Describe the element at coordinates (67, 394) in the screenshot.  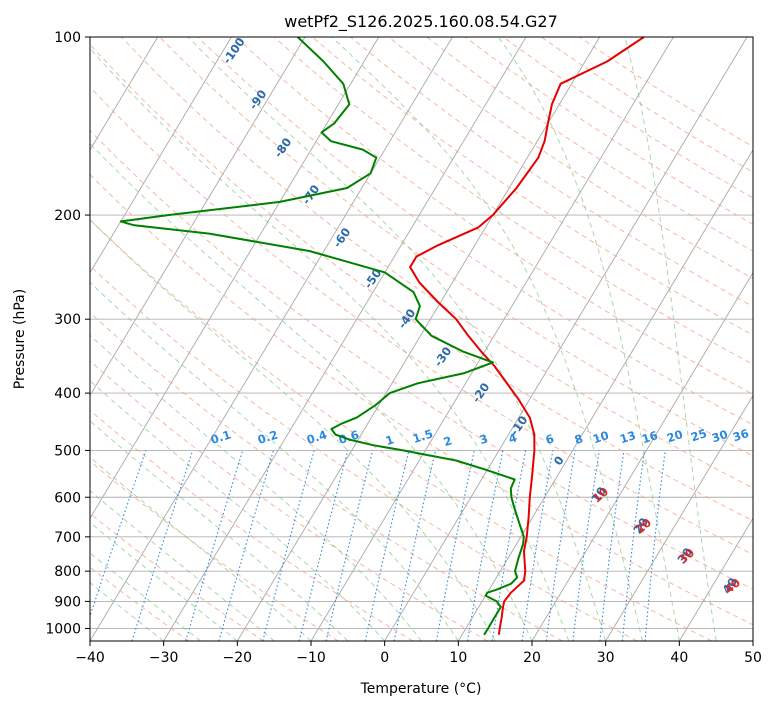
I see `y-tick-label: 400` at that location.